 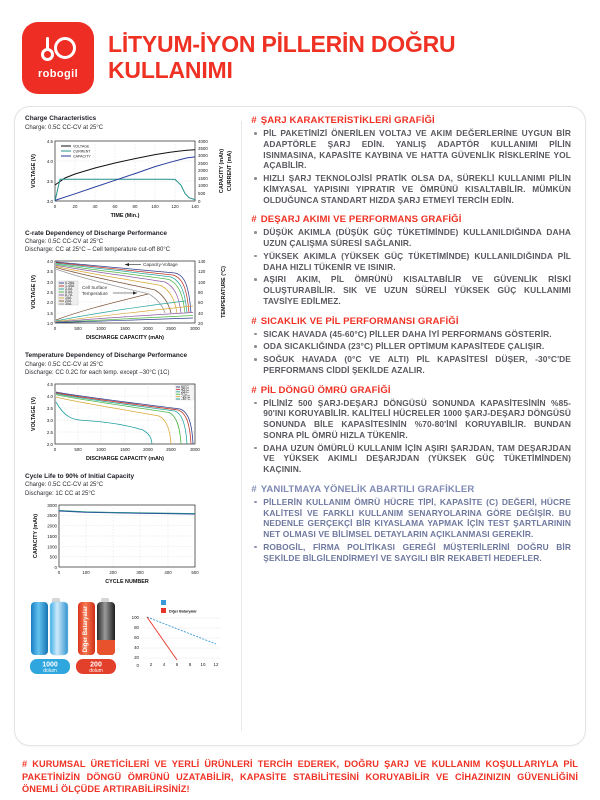 I want to click on x-axis-label: DISCHARGE CAPACITY (mAh), so click(x=125, y=338).